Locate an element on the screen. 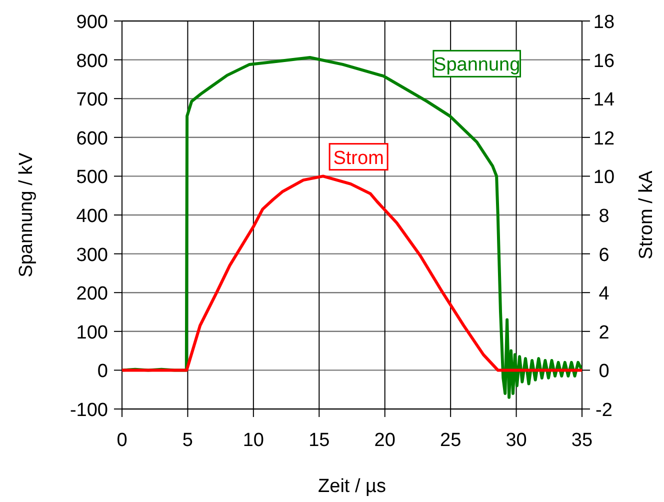 The width and height of the screenshot is (664, 502). x-tick-label: 30 is located at coordinates (516, 440).